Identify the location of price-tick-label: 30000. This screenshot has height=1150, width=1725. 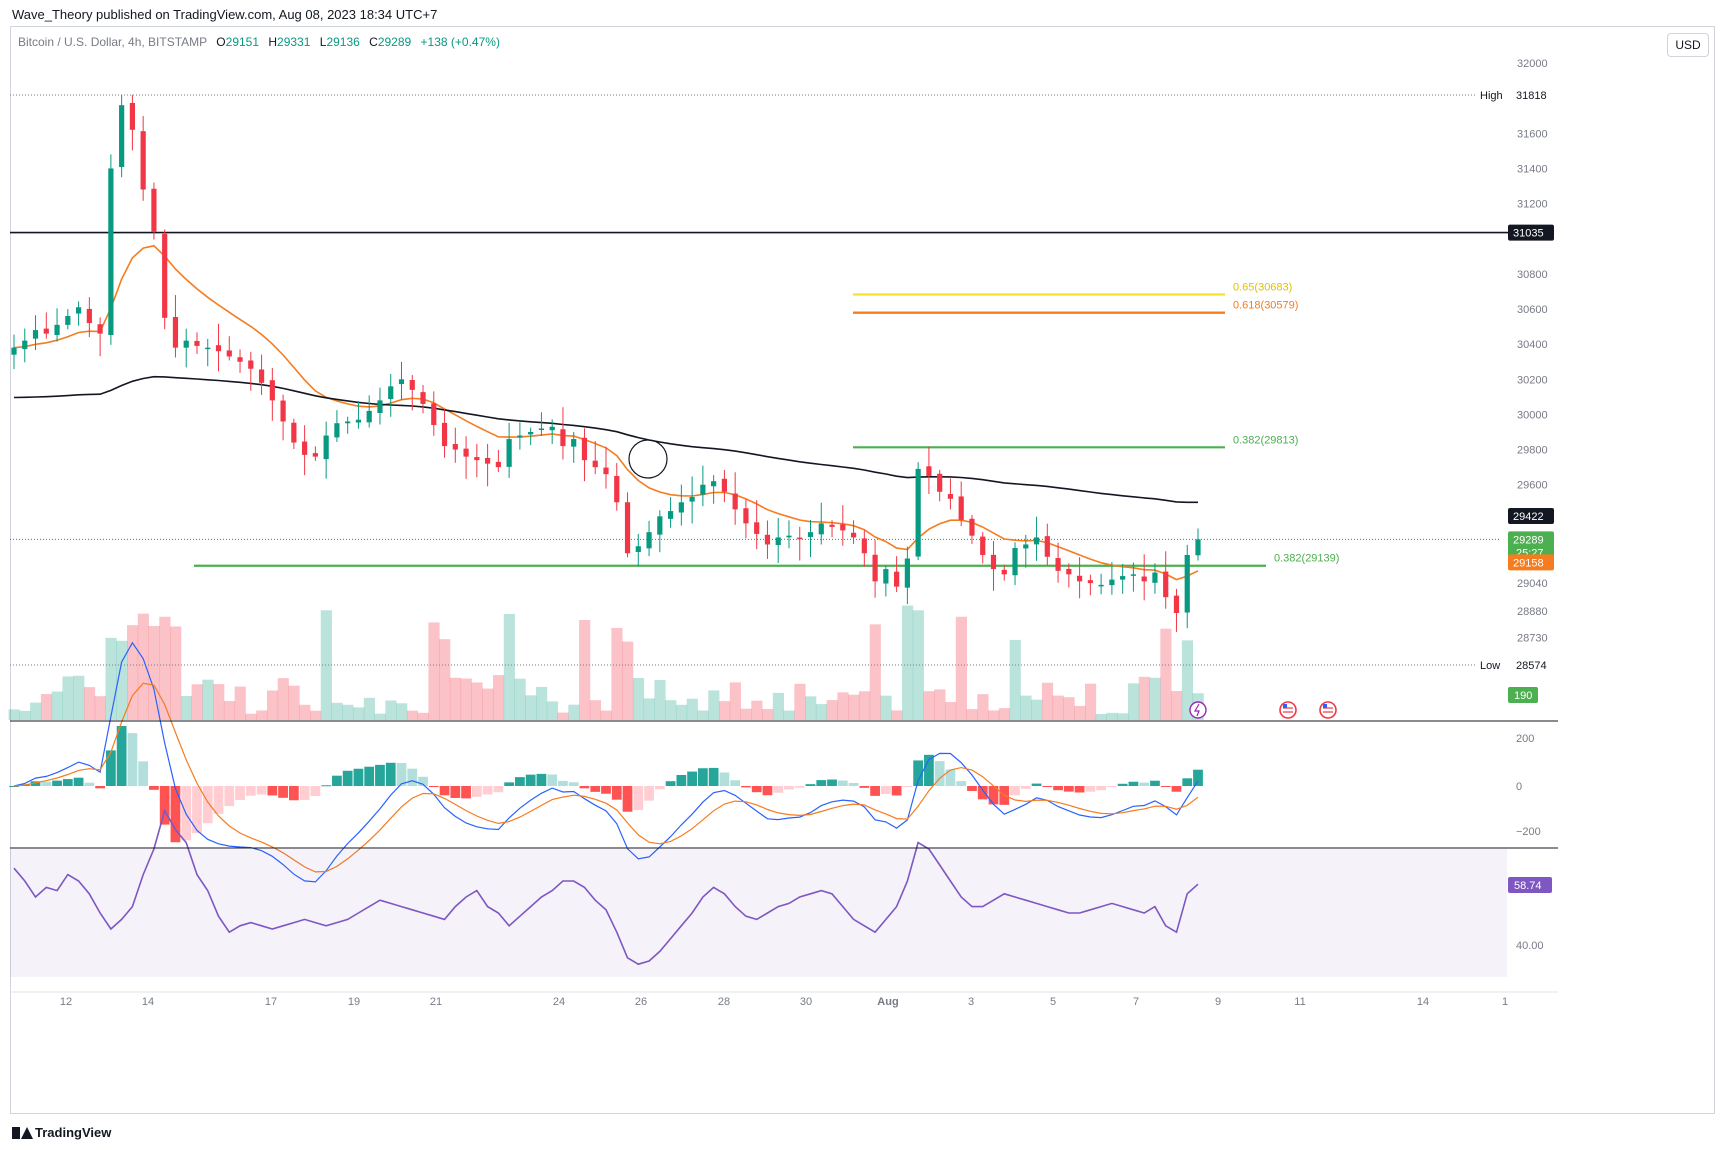
(1532, 415).